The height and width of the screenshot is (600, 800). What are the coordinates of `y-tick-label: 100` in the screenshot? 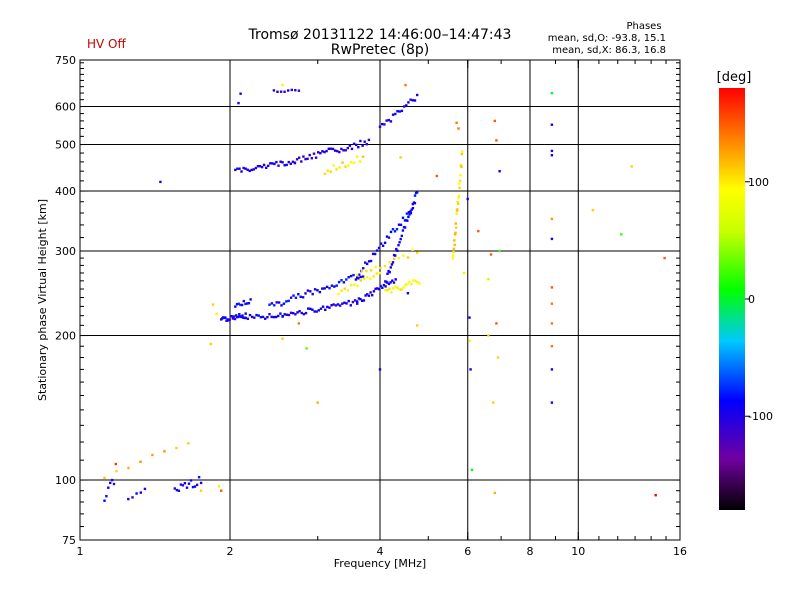 It's located at (65, 480).